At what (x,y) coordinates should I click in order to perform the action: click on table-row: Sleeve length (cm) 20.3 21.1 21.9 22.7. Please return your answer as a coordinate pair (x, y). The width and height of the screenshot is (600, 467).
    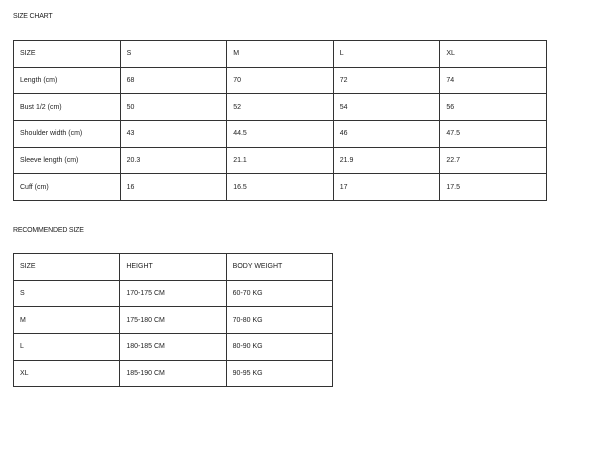
    Looking at the image, I should click on (280, 160).